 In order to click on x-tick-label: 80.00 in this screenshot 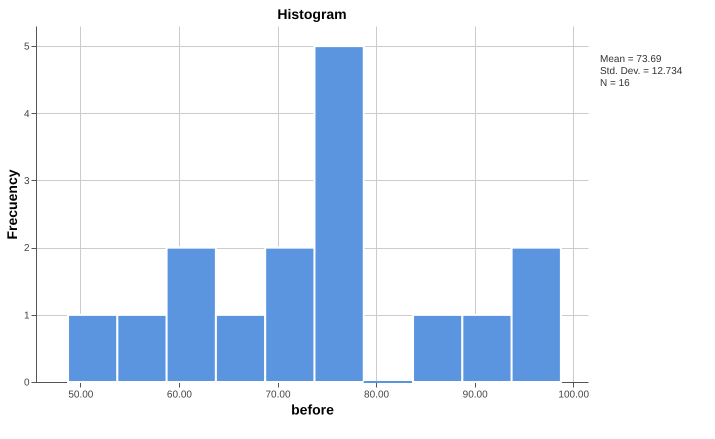, I will do `click(377, 395)`.